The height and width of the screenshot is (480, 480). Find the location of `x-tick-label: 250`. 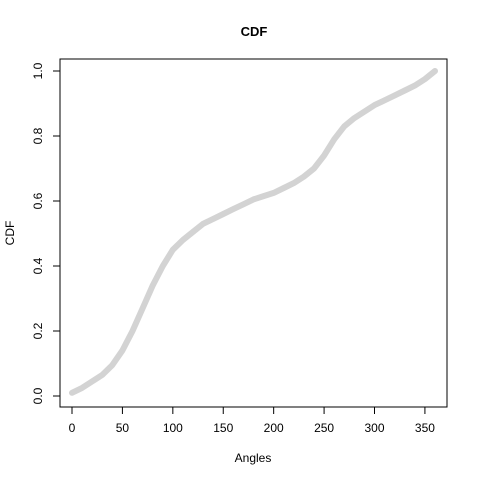

x-tick-label: 250 is located at coordinates (324, 428).